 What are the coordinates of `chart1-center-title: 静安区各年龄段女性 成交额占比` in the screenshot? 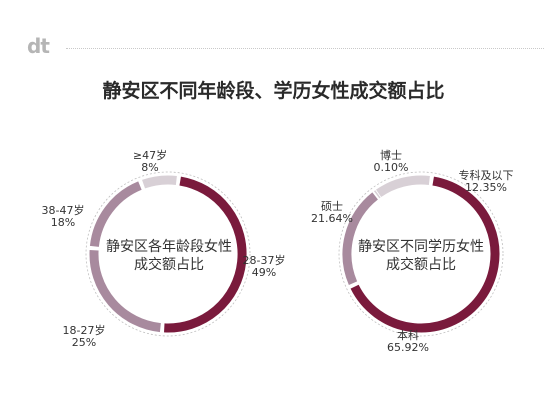 It's located at (169, 256).